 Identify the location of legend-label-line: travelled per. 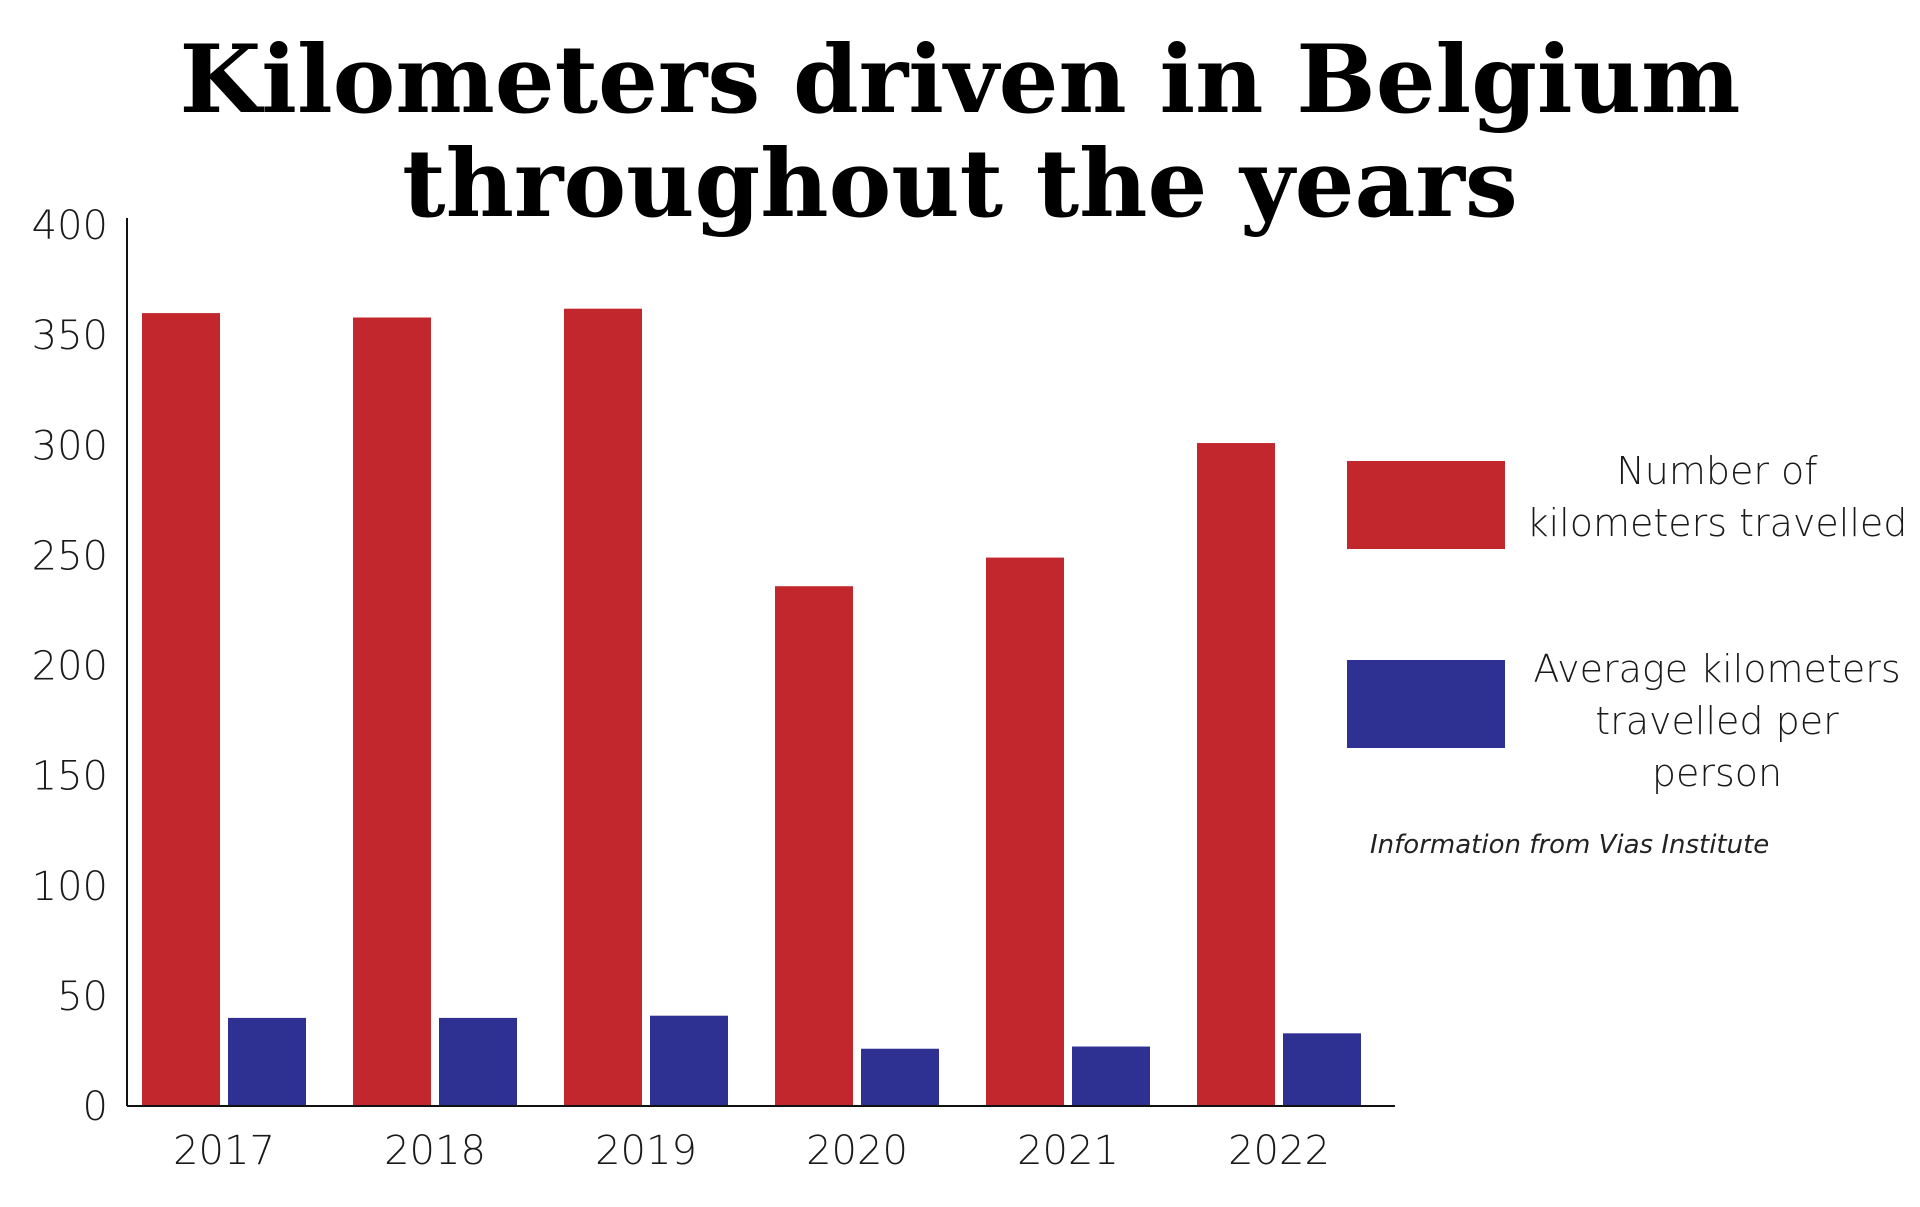
(1717, 721).